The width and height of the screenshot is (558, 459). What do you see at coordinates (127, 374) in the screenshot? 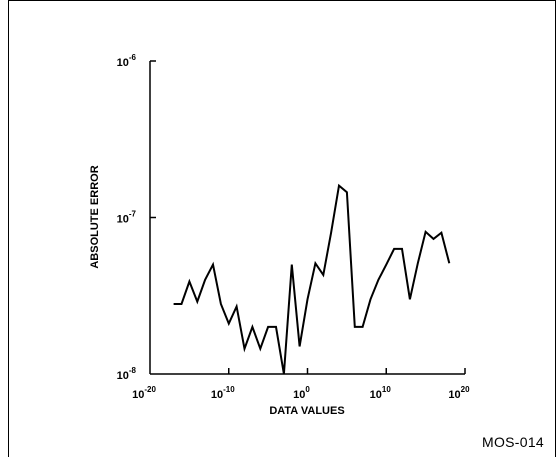
I see `y-tick-label: 10⁻⁸` at bounding box center [127, 374].